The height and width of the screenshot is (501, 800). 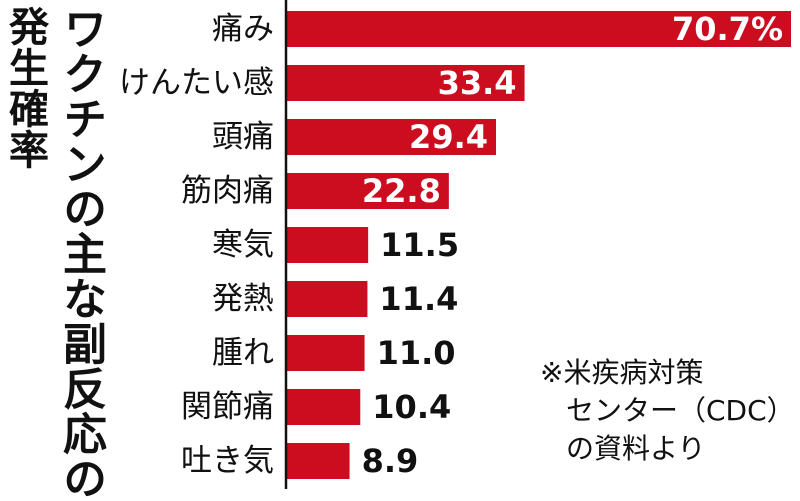 I want to click on chart-title: ワクチンの主な副反応の, so click(x=80, y=253).